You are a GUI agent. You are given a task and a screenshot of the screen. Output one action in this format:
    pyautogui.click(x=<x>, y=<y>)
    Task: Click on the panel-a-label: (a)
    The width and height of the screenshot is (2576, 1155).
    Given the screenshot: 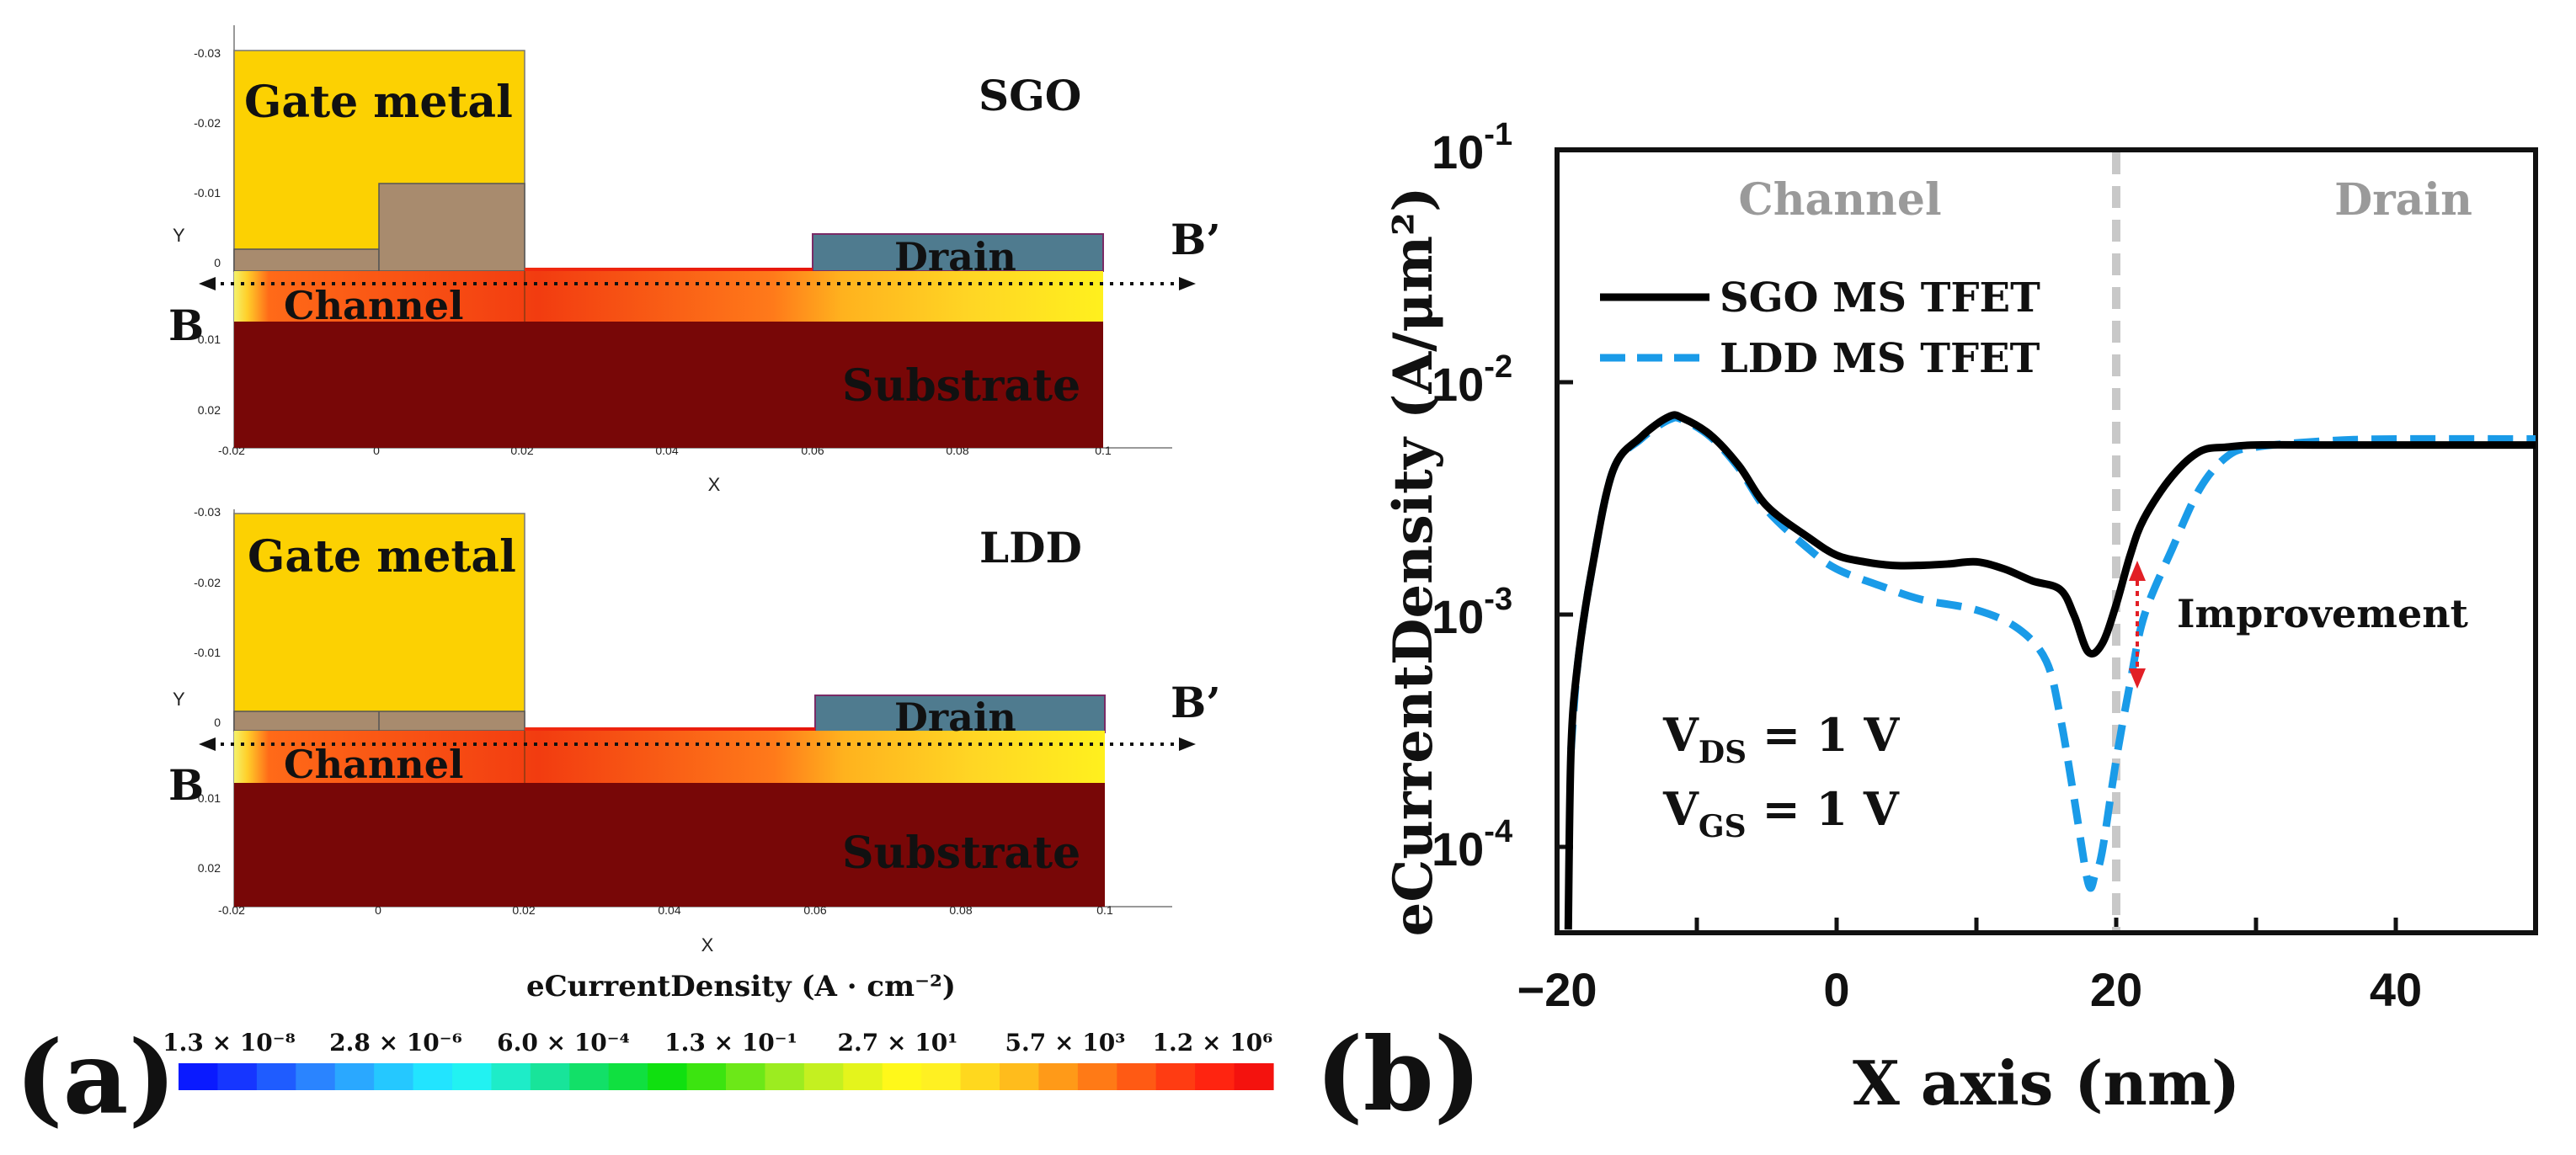 What is the action you would take?
    pyautogui.click(x=95, y=1078)
    